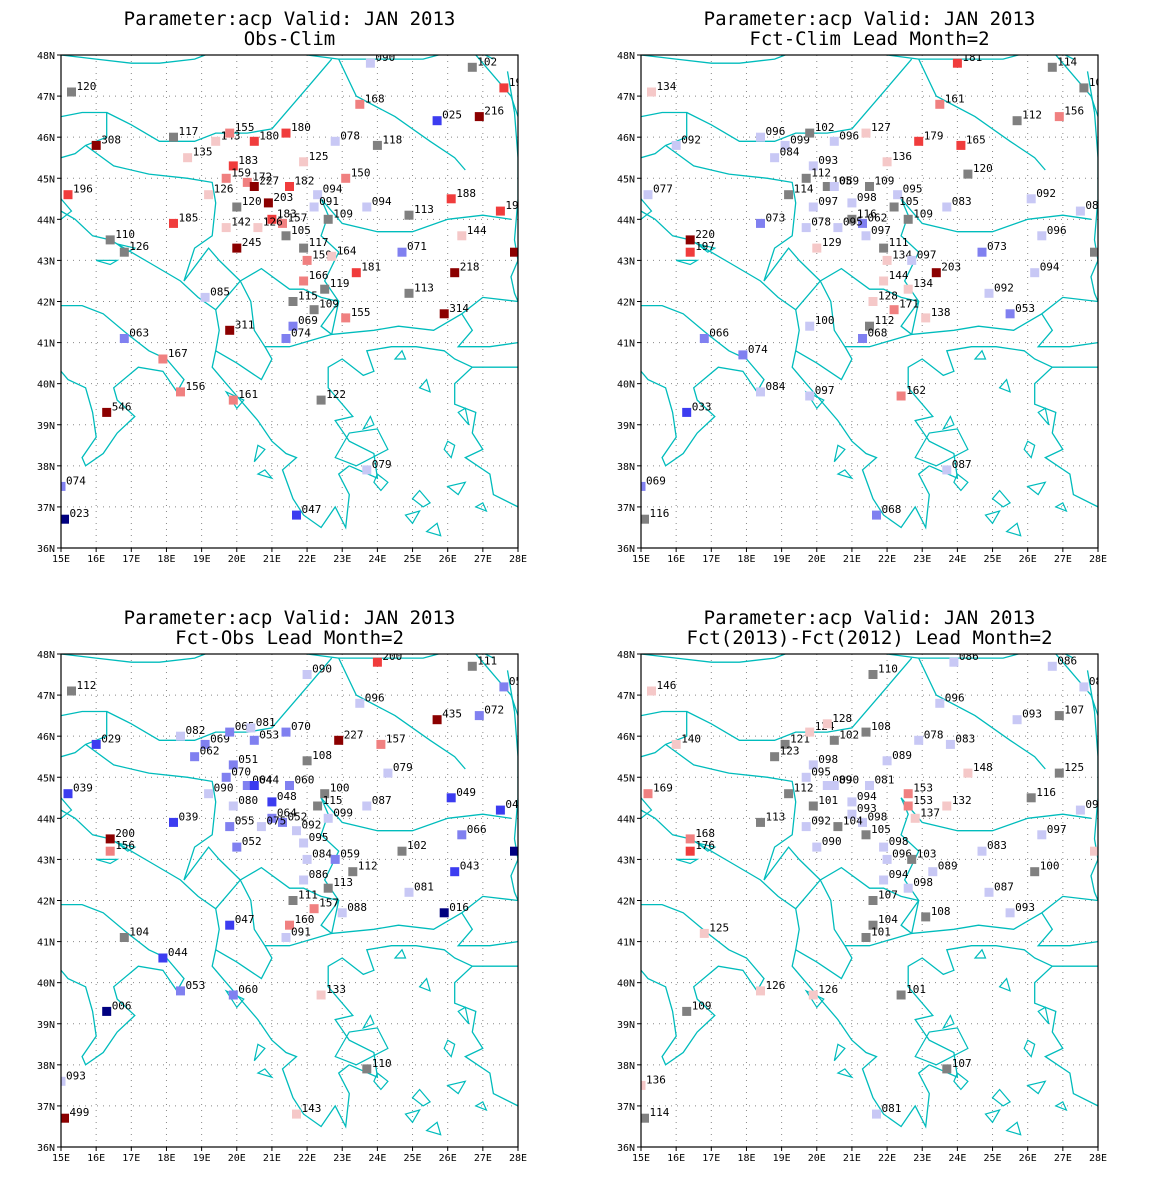 The width and height of the screenshot is (1160, 1204). Describe the element at coordinates (319, 837) in the screenshot. I see `station-value-label: 095` at that location.